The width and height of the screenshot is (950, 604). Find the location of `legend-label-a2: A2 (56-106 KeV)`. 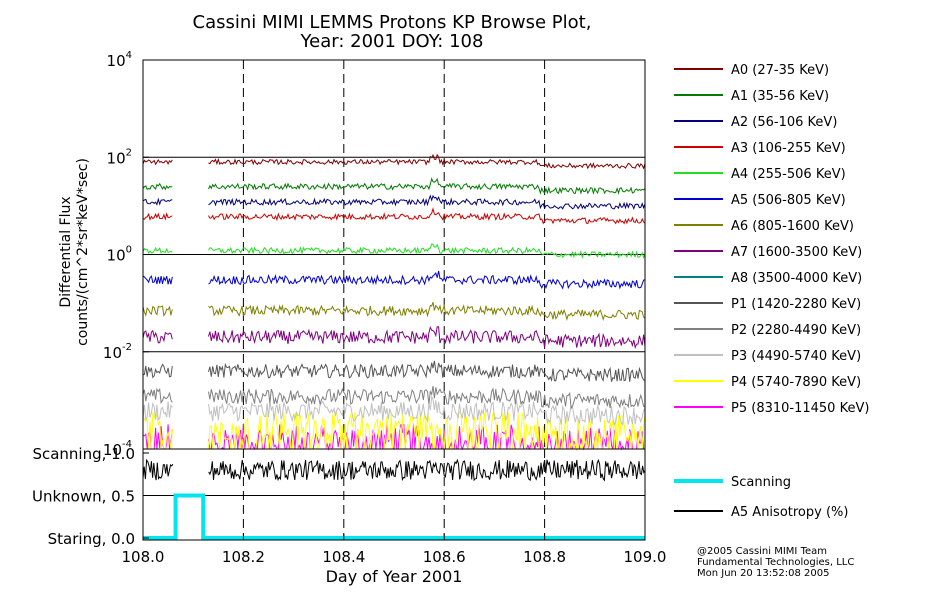

legend-label-a2: A2 (56-106 KeV) is located at coordinates (784, 122).